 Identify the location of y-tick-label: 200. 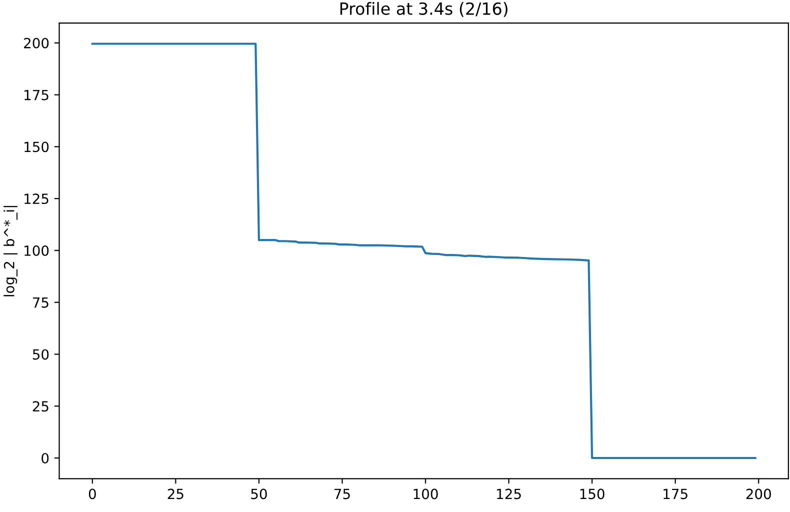
(36, 43).